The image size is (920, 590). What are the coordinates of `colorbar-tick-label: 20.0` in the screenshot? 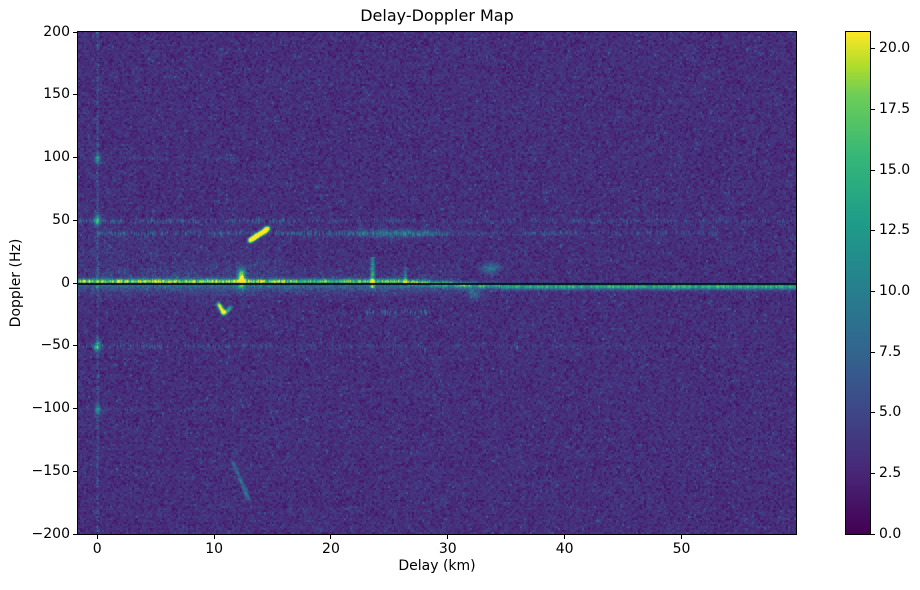 It's located at (895, 48).